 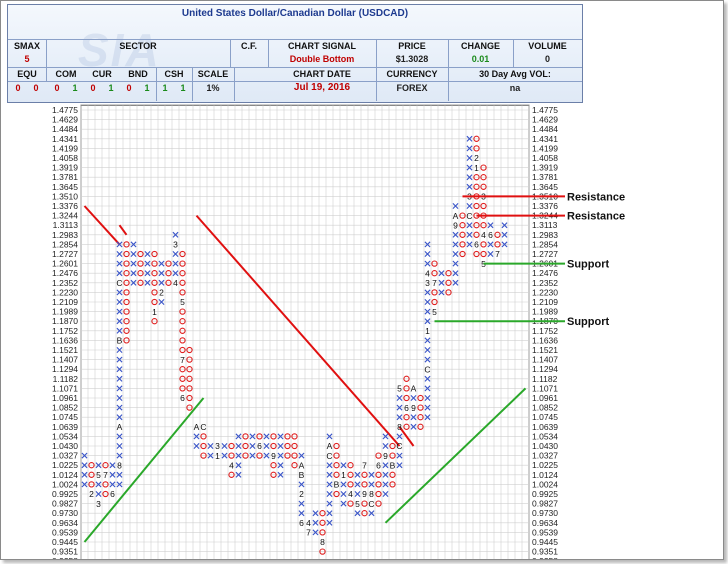 I want to click on rel-equ-value-2: 0, so click(x=36, y=88).